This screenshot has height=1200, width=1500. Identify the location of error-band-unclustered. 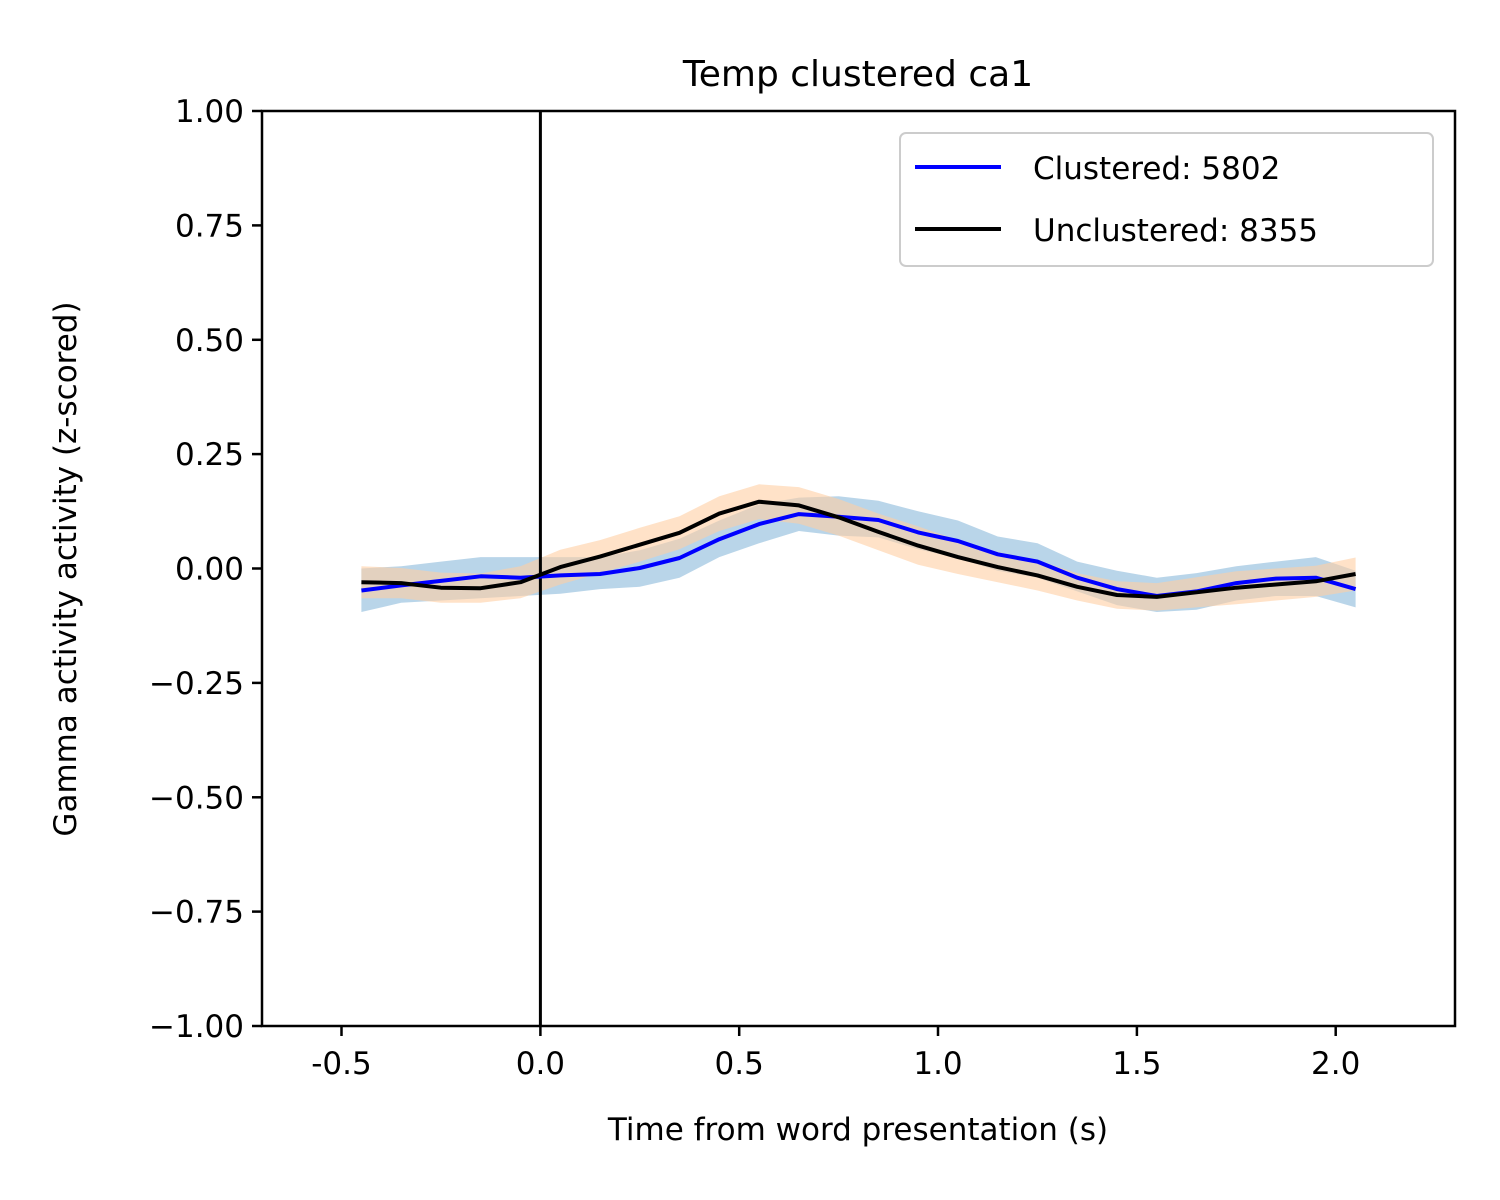
(858, 547).